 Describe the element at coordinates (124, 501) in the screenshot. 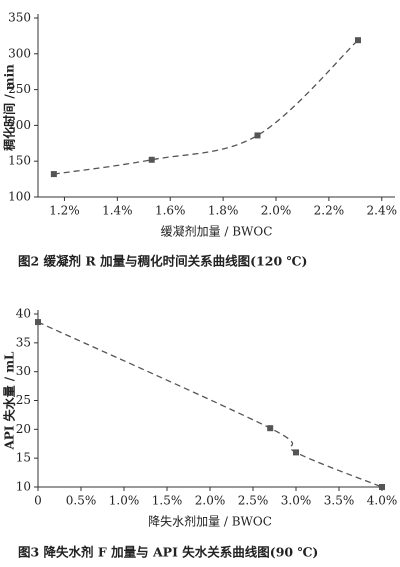

I see `x-tick-label: 1.0%` at that location.